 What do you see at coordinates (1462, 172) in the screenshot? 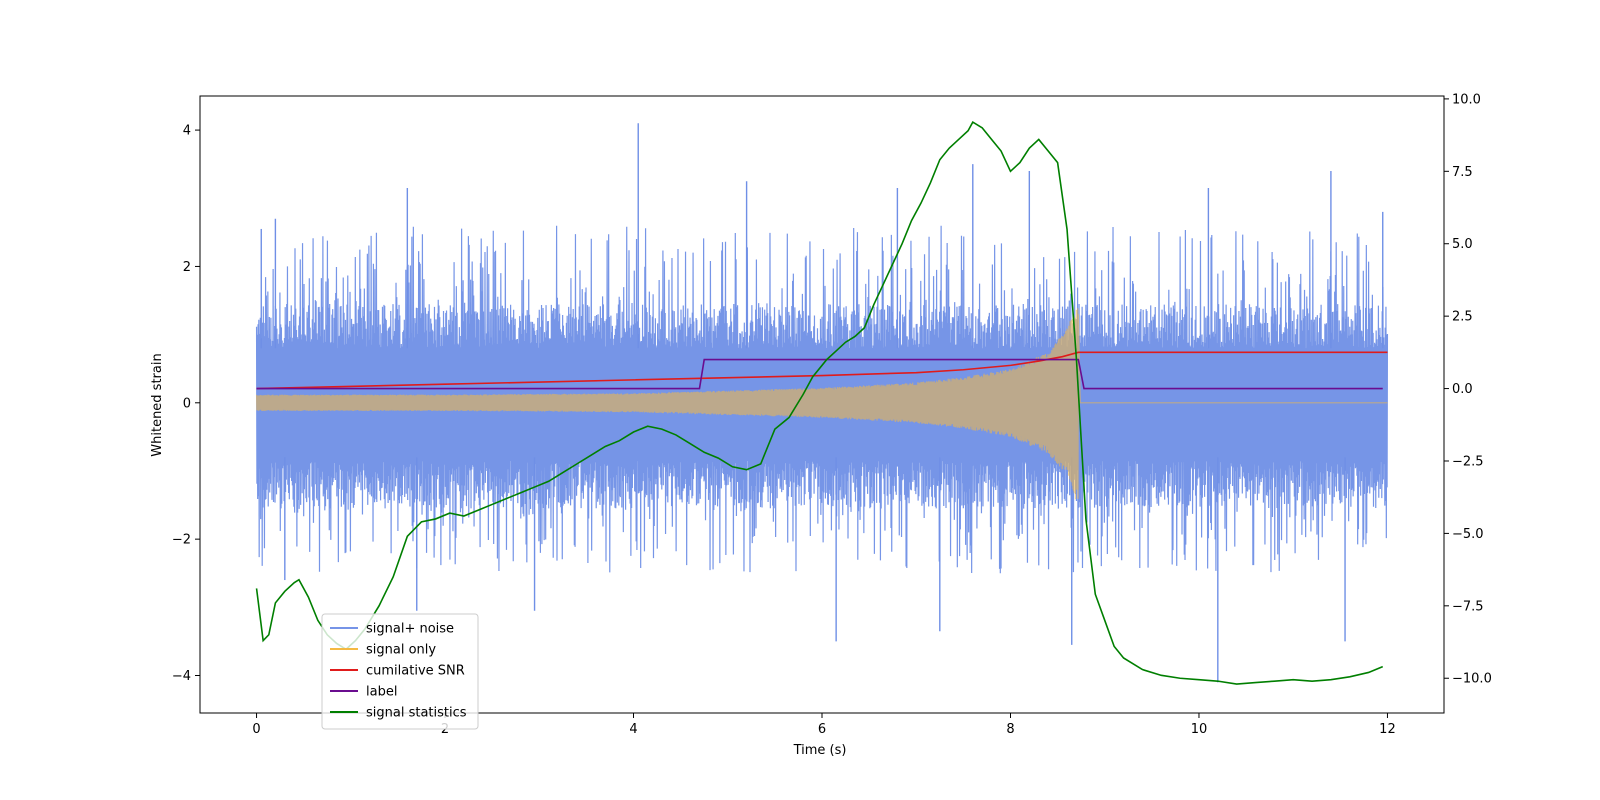
I see `y2-tick-label: 7.5` at bounding box center [1462, 172].